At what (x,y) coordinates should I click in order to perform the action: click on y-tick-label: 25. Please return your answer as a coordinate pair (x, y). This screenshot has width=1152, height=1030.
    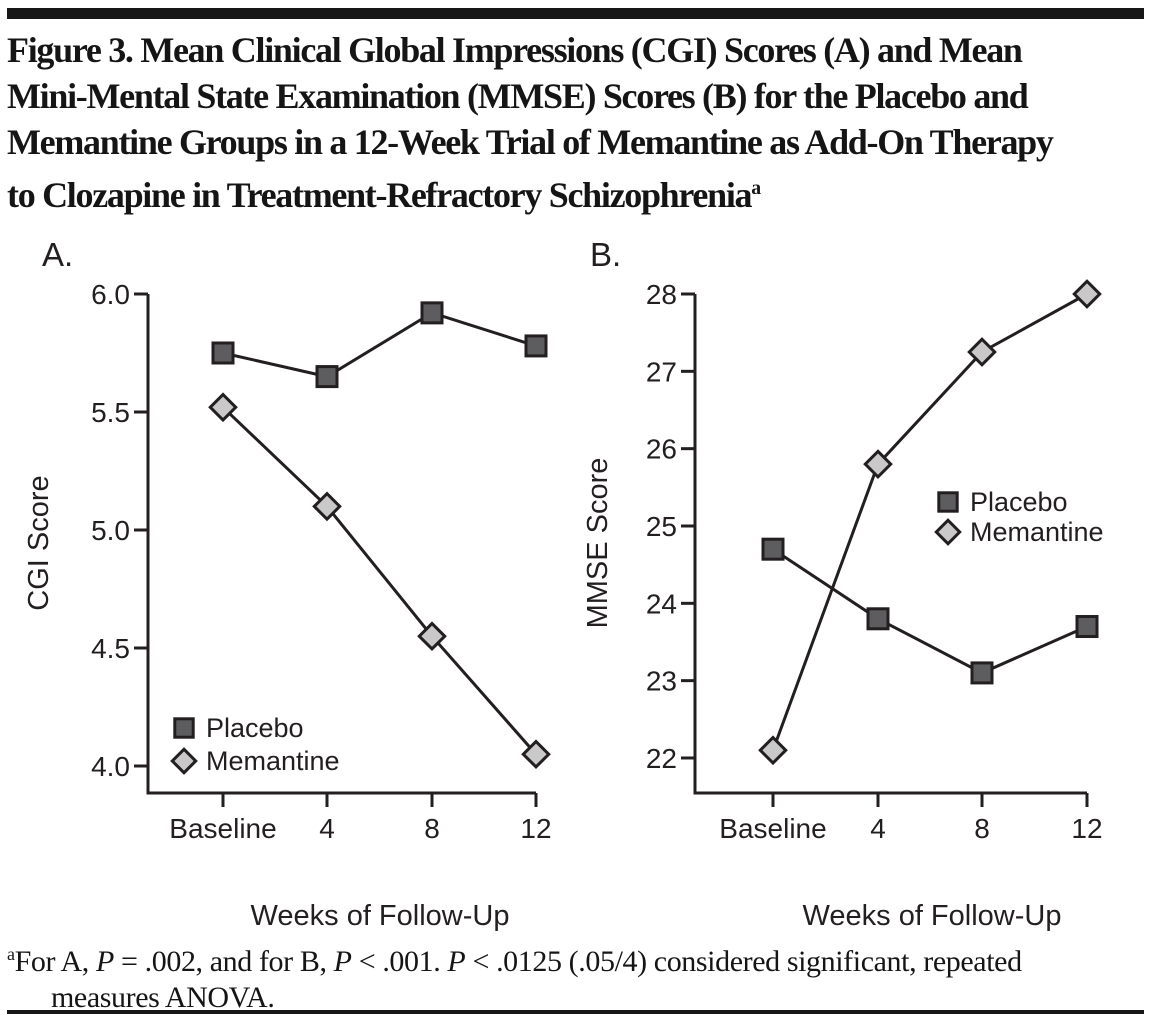
    Looking at the image, I should click on (661, 526).